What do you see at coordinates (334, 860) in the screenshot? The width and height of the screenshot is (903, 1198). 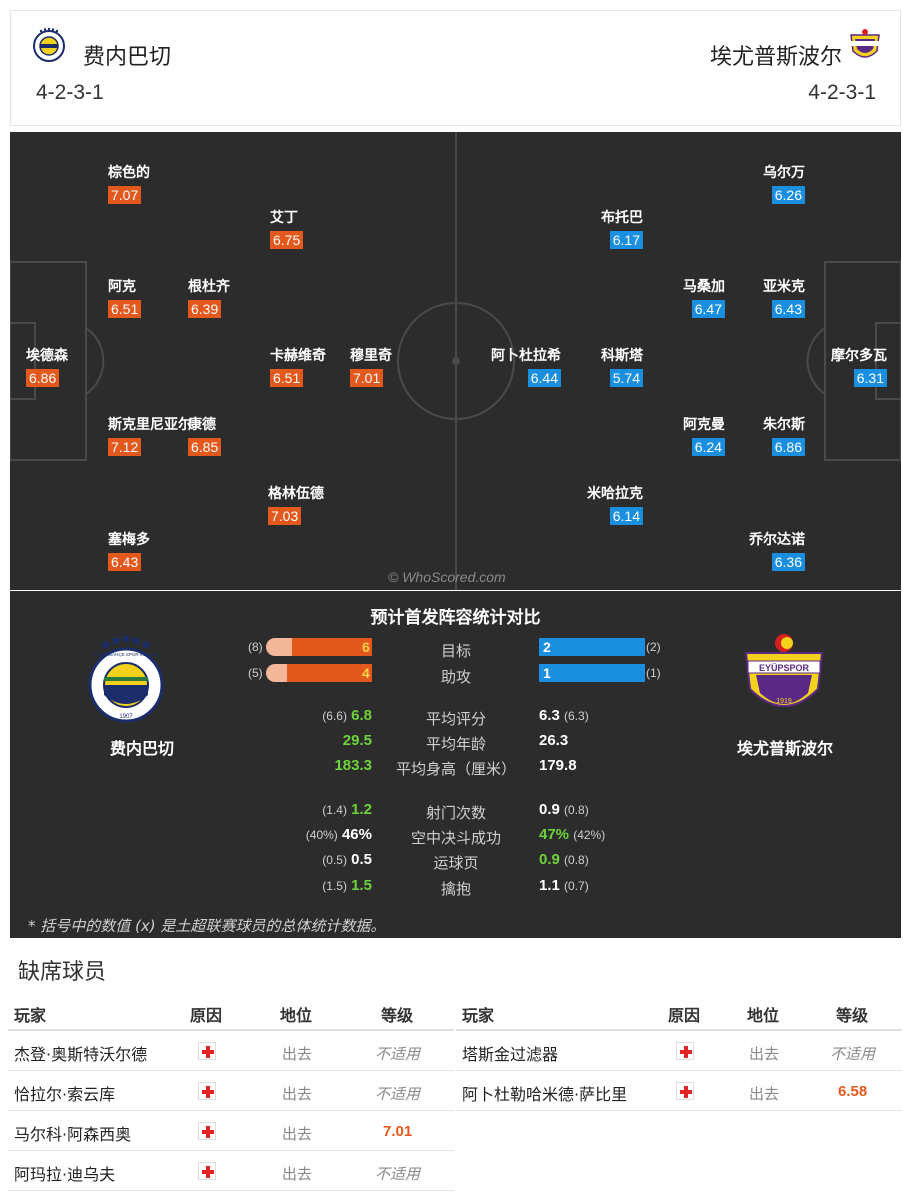 I see `home-season-value: (0.5)` at bounding box center [334, 860].